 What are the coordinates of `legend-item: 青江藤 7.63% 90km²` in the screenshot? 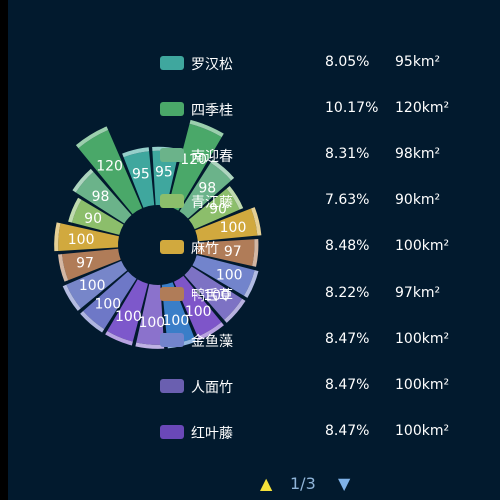 It's located at (254, 201).